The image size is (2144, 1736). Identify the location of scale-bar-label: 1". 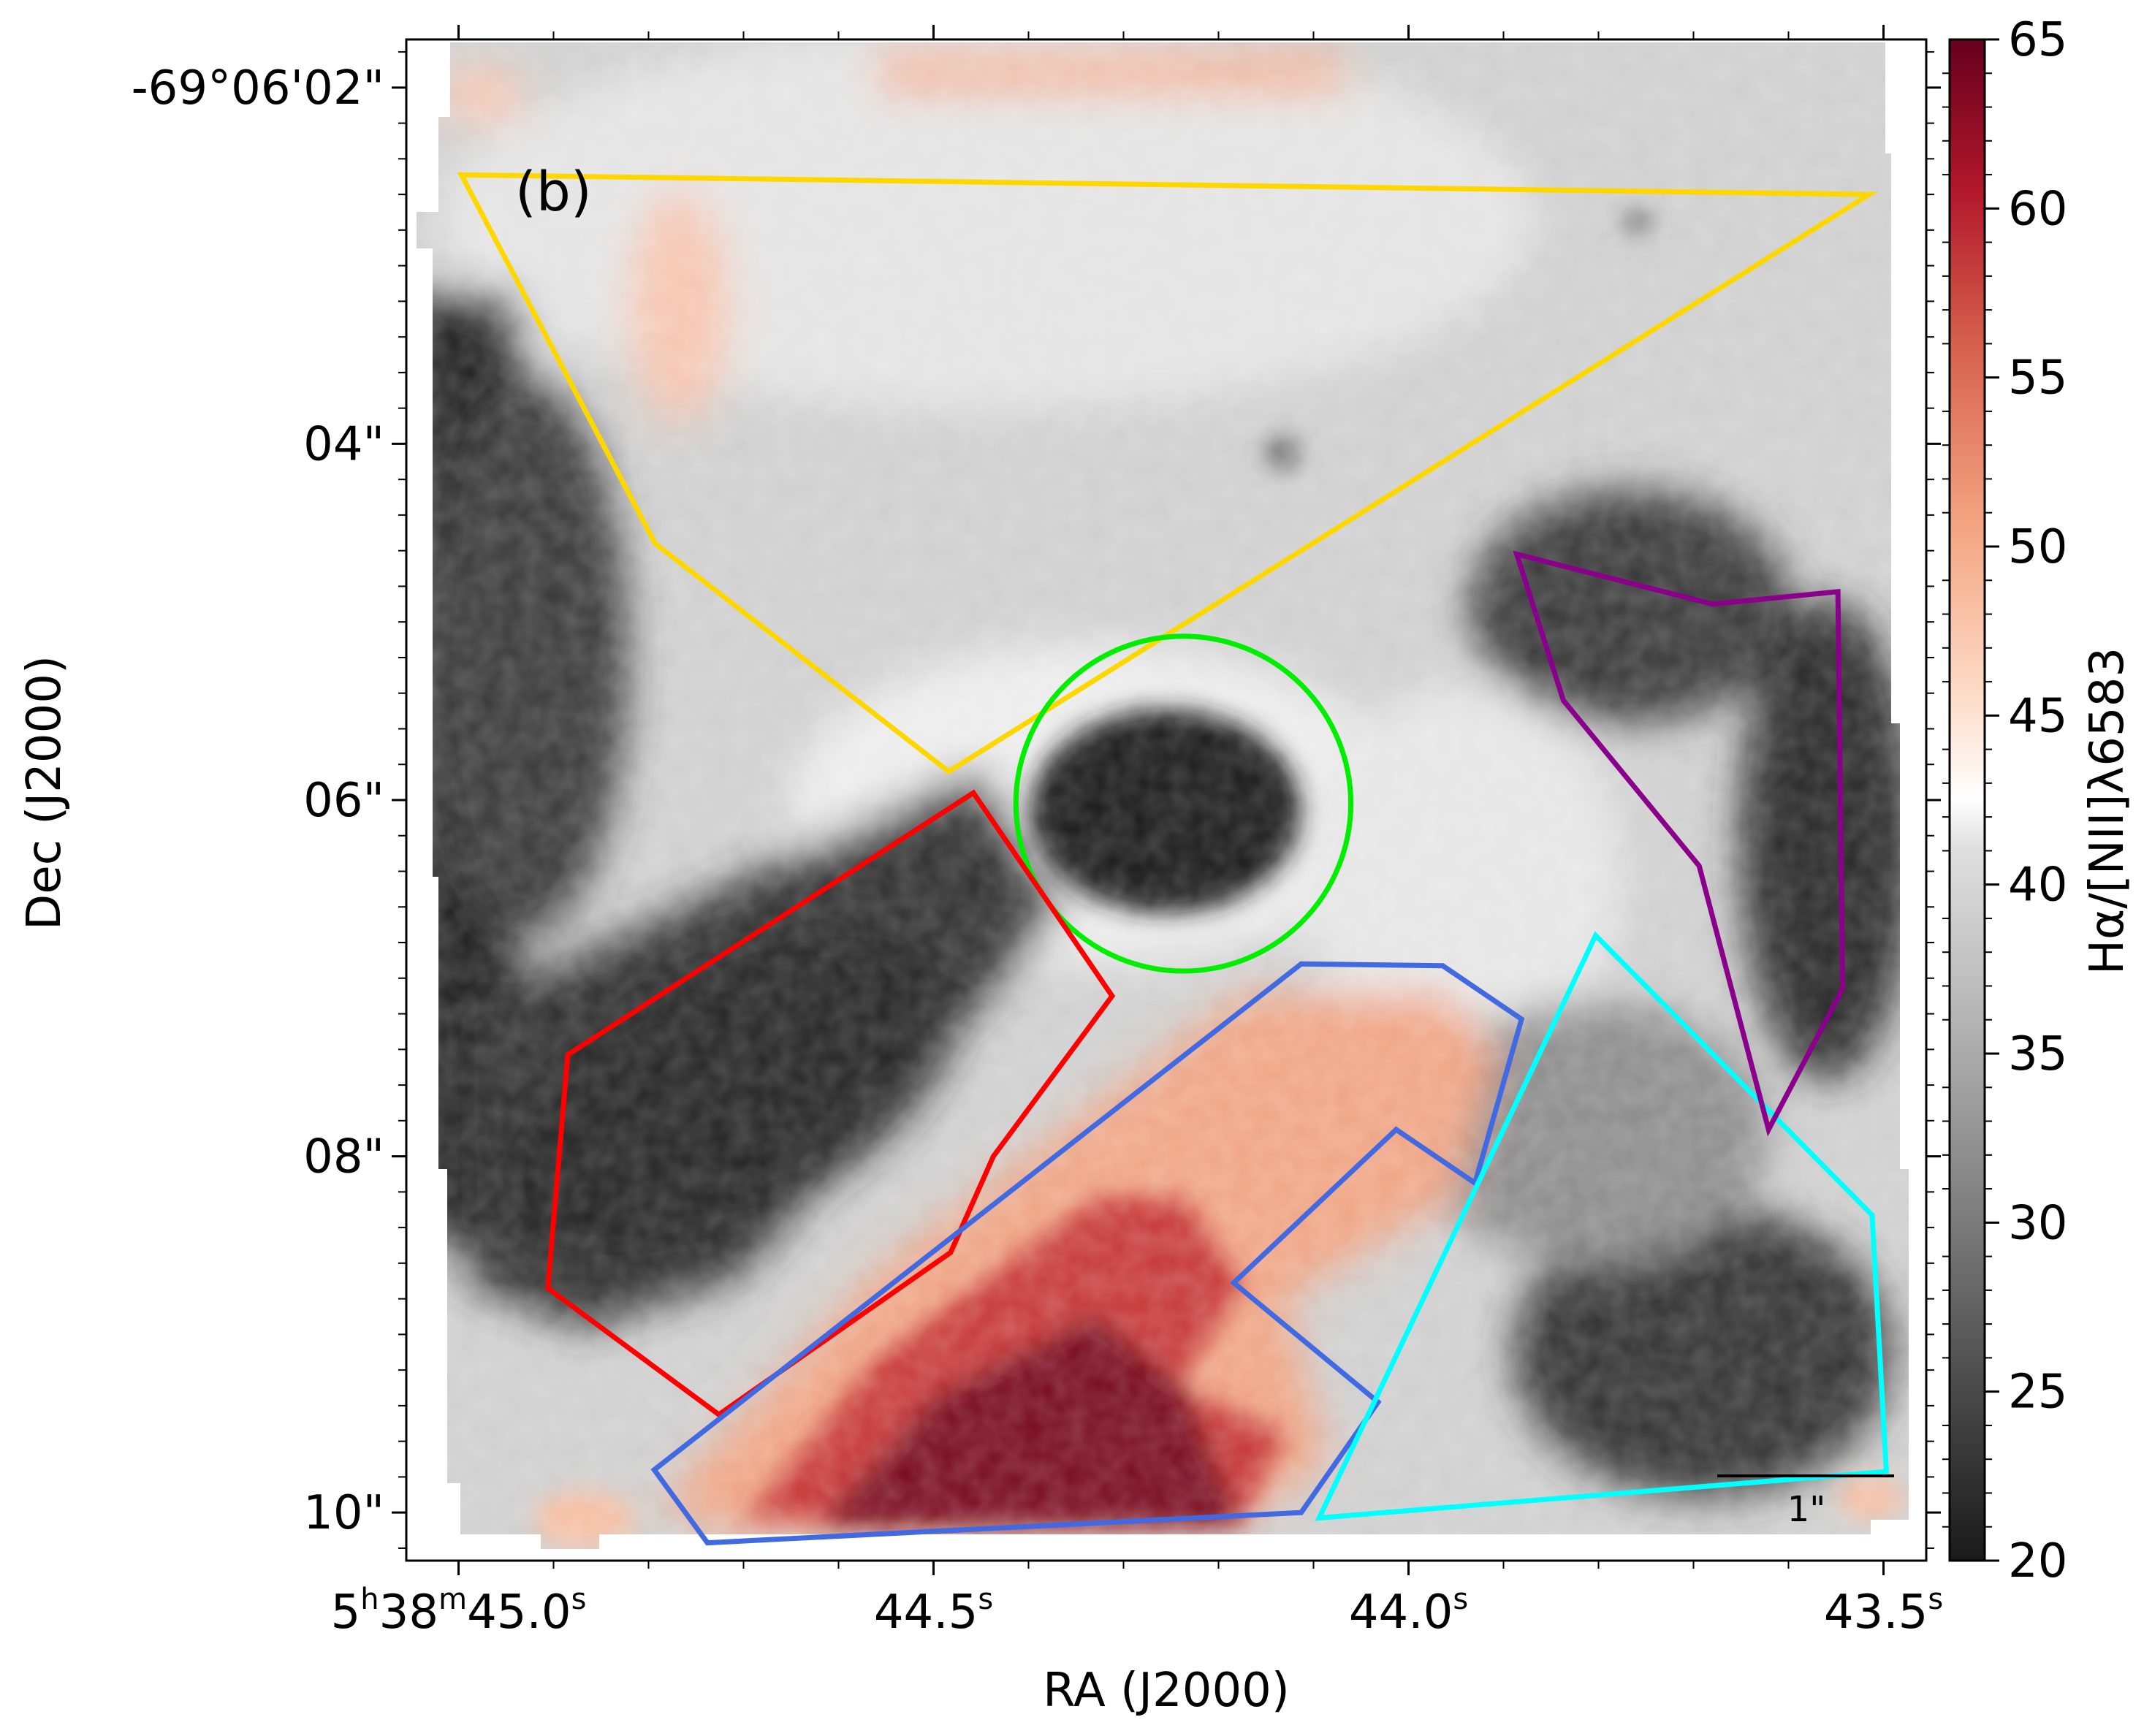
(1807, 1509).